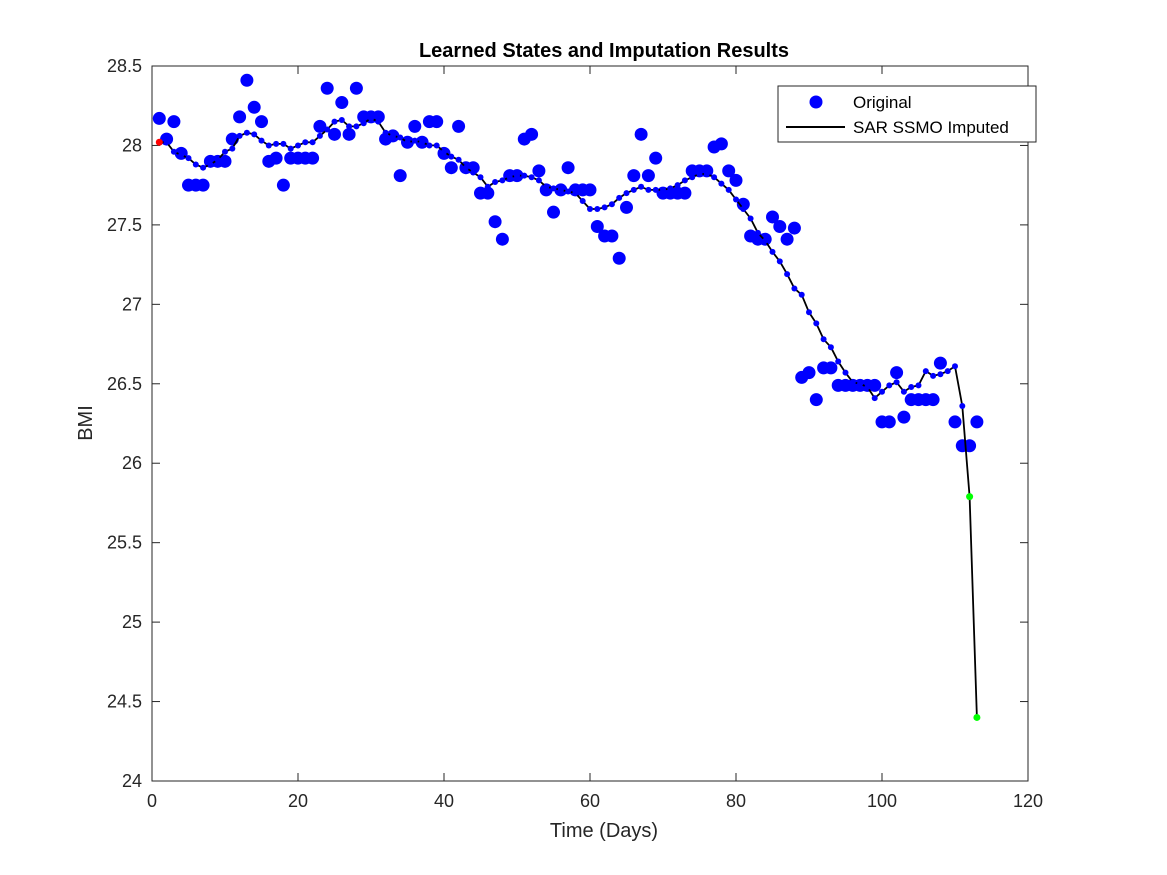 The height and width of the screenshot is (875, 1167). What do you see at coordinates (1028, 801) in the screenshot?
I see `x-tick-label: 120` at bounding box center [1028, 801].